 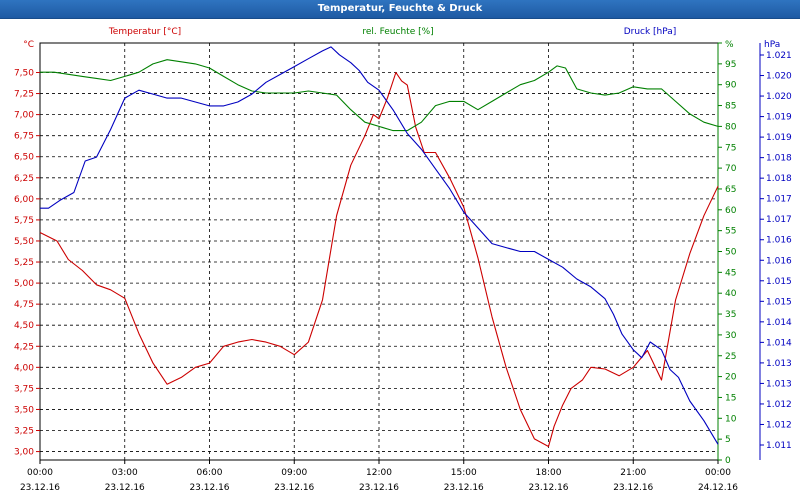 I want to click on pressure-tick-label: 1.011, so click(x=779, y=446).